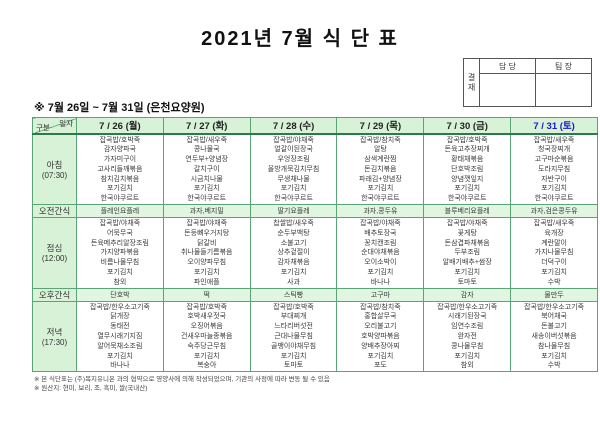  I want to click on menu-item: 숙주당근무침, so click(207, 346).